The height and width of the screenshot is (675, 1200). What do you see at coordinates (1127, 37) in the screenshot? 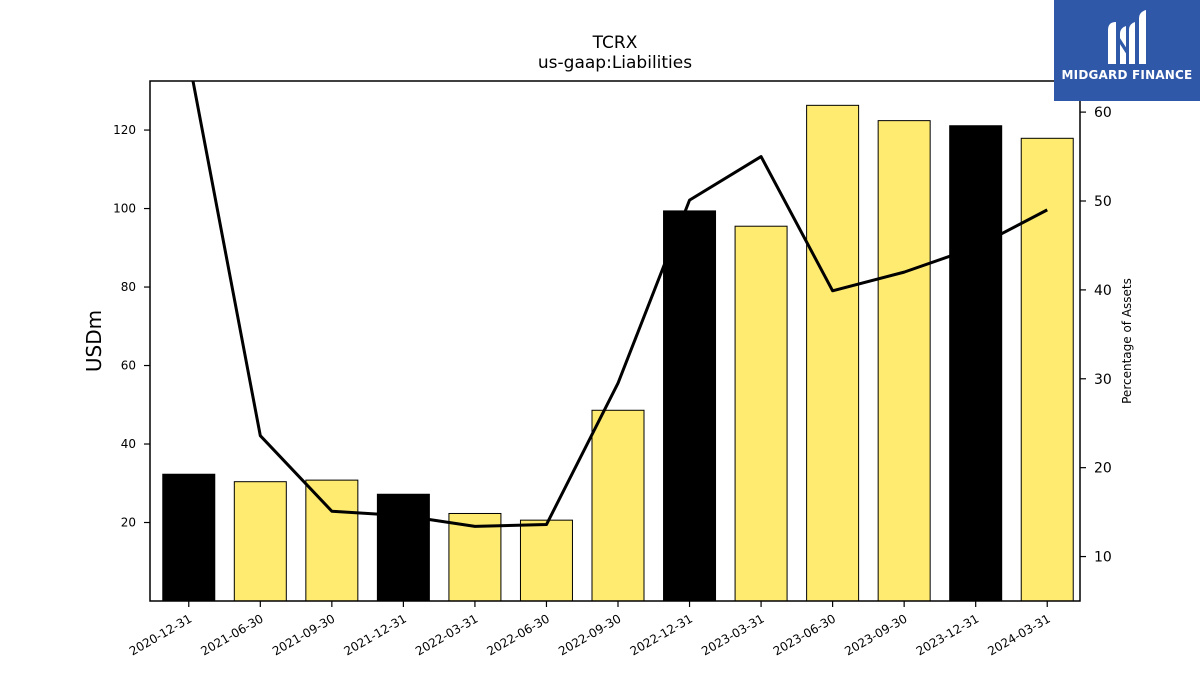
I see `mf-monogram-icon` at bounding box center [1127, 37].